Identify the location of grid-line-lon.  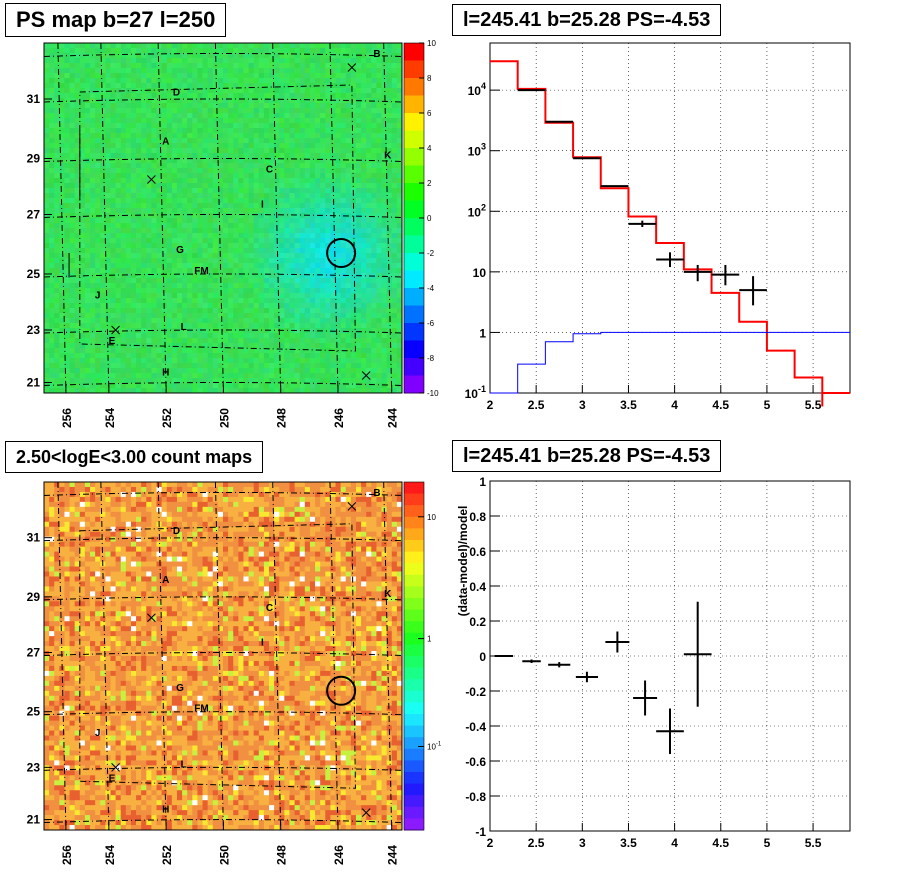
(334, 218).